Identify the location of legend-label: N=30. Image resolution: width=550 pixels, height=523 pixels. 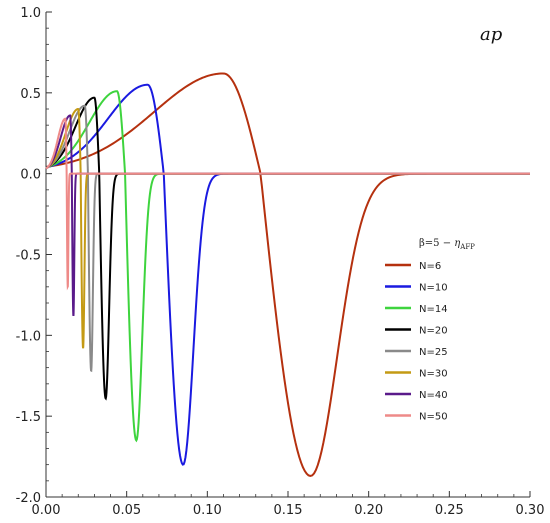
(433, 374).